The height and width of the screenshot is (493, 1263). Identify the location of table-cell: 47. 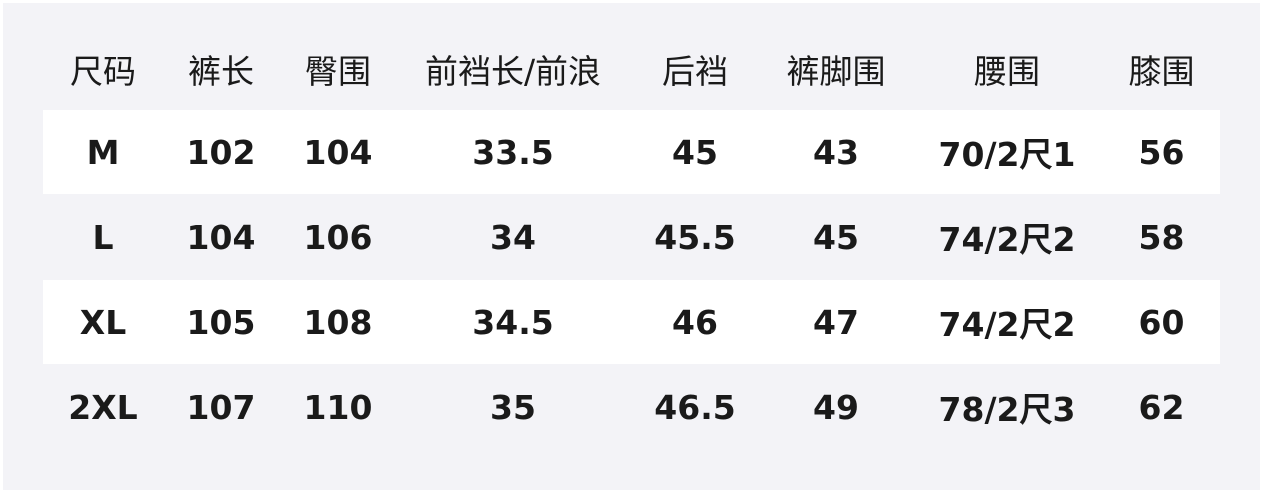
(836, 322).